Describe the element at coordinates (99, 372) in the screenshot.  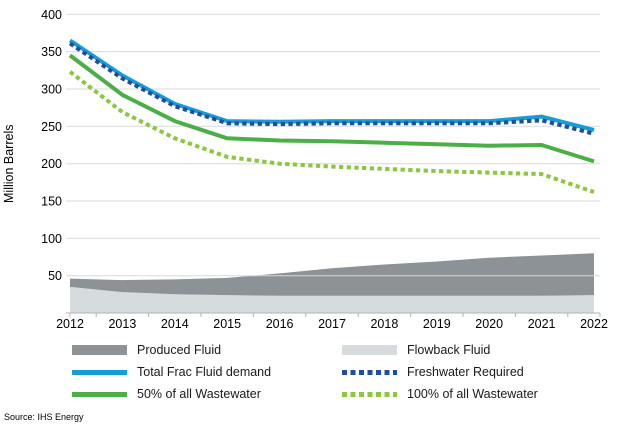
I see `frac-fluid-line-swatch-icon` at that location.